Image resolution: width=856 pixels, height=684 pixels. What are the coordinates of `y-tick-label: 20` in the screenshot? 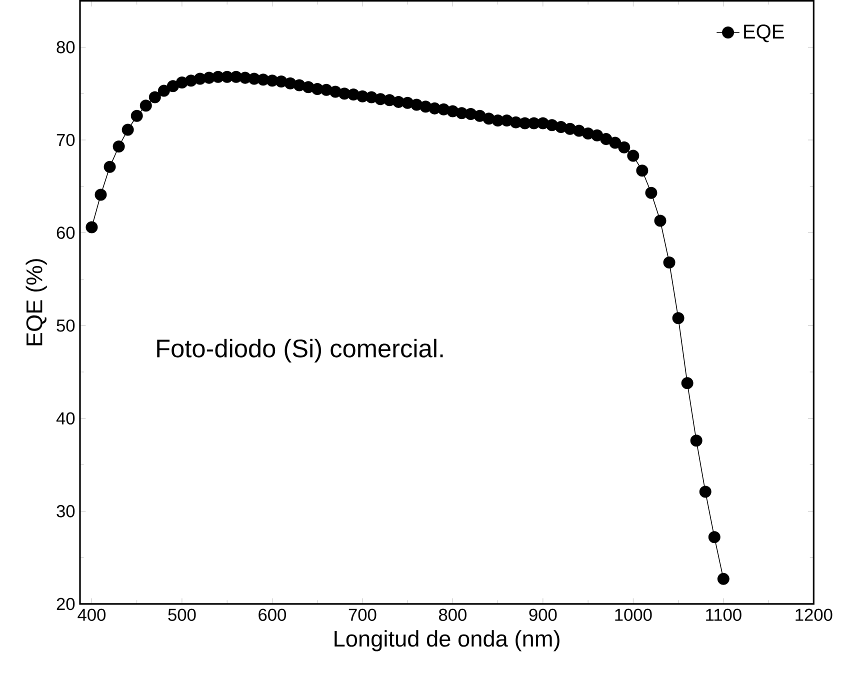 It's located at (65, 604).